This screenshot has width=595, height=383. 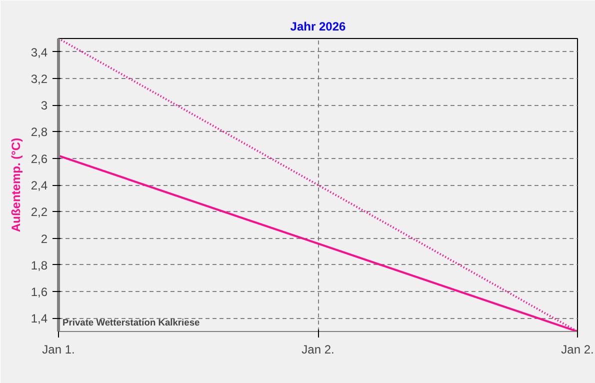 I want to click on chart-title: Jahr 2026, so click(x=318, y=27).